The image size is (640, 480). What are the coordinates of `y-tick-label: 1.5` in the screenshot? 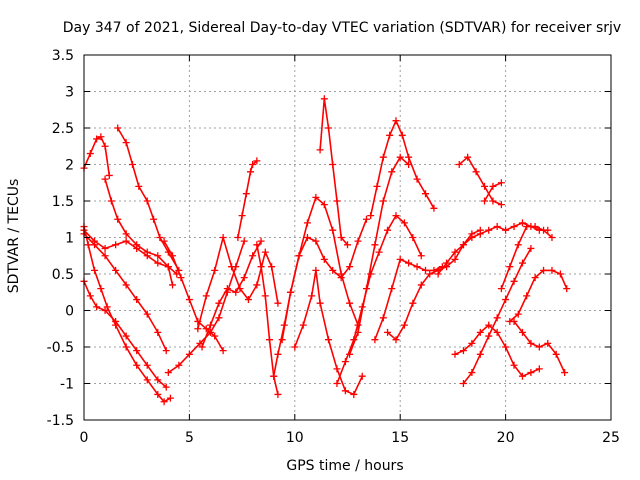 It's located at (63, 202).